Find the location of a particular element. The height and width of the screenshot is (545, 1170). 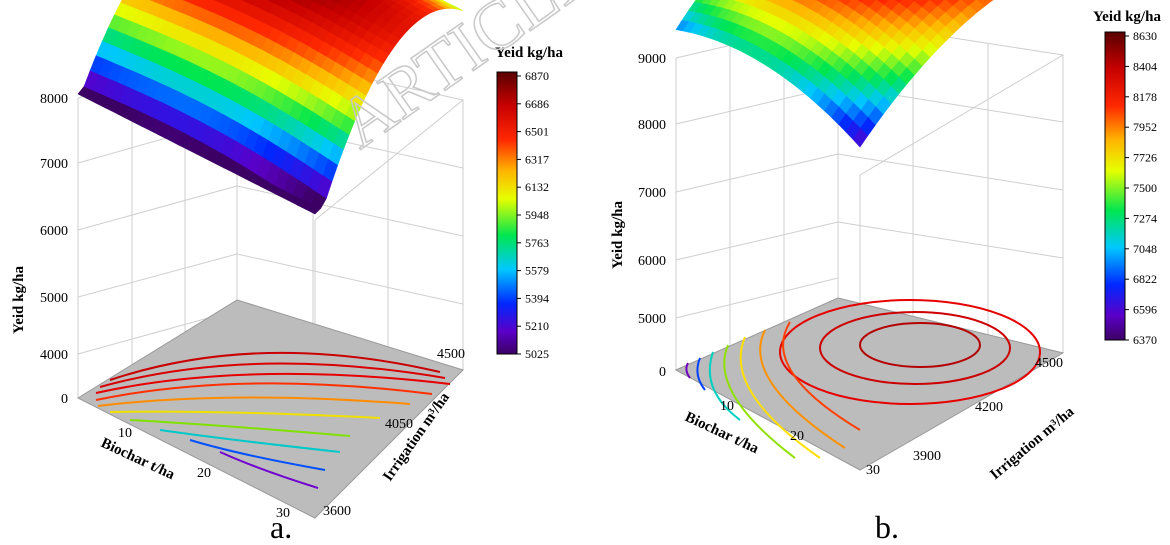

z-tick-a-4000: 4000 is located at coordinates (54, 355).